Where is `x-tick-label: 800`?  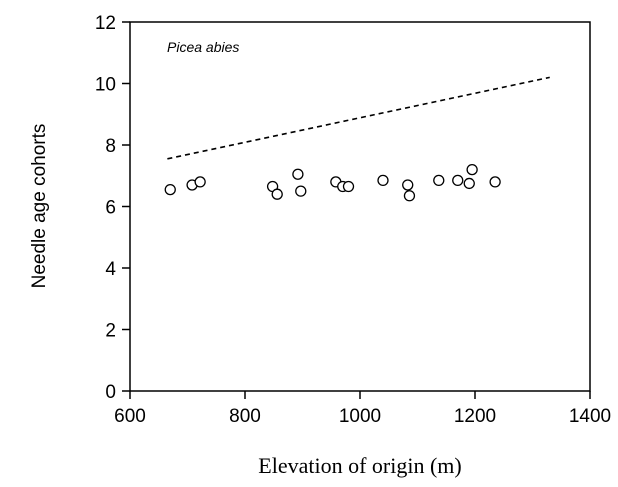 x-tick-label: 800 is located at coordinates (245, 416).